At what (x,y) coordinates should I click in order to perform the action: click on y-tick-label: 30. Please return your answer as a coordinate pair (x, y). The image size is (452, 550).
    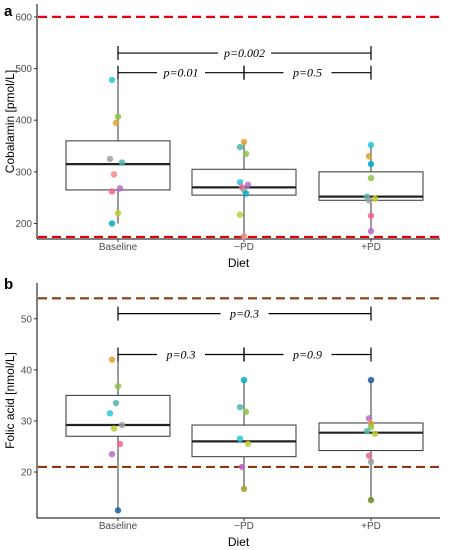
    Looking at the image, I should click on (27, 421).